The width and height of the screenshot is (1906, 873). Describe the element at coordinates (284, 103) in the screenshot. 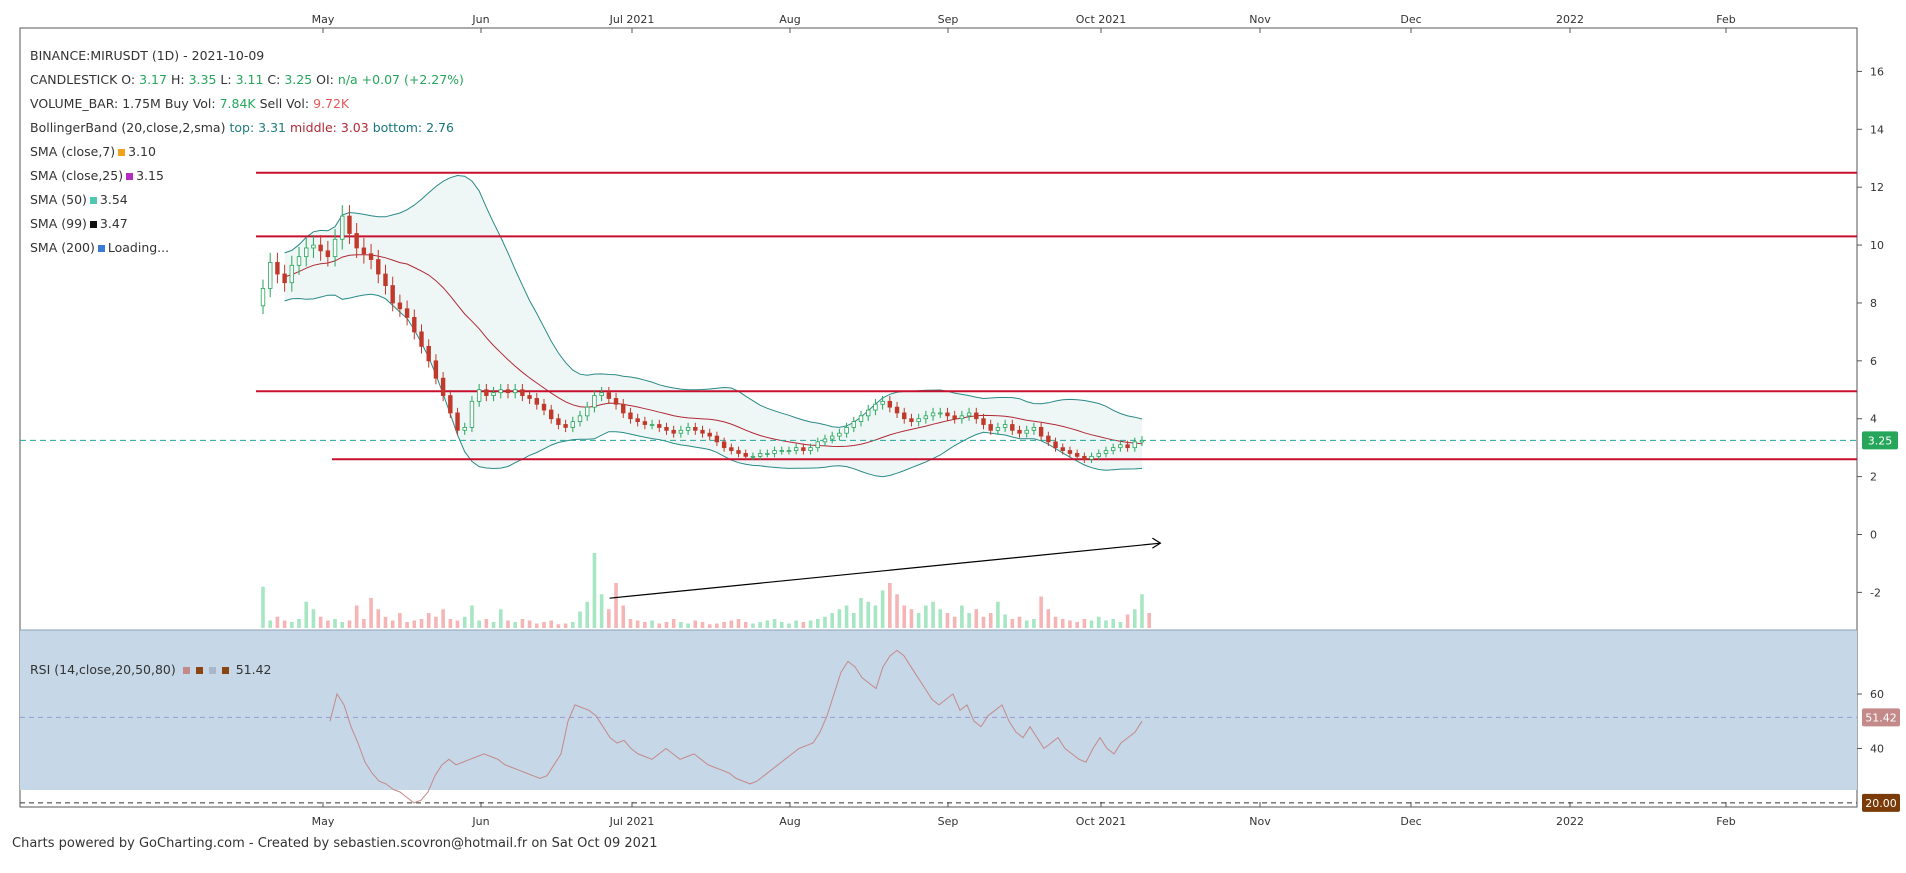

I see `sell-vol-label: Sell Vol:` at that location.